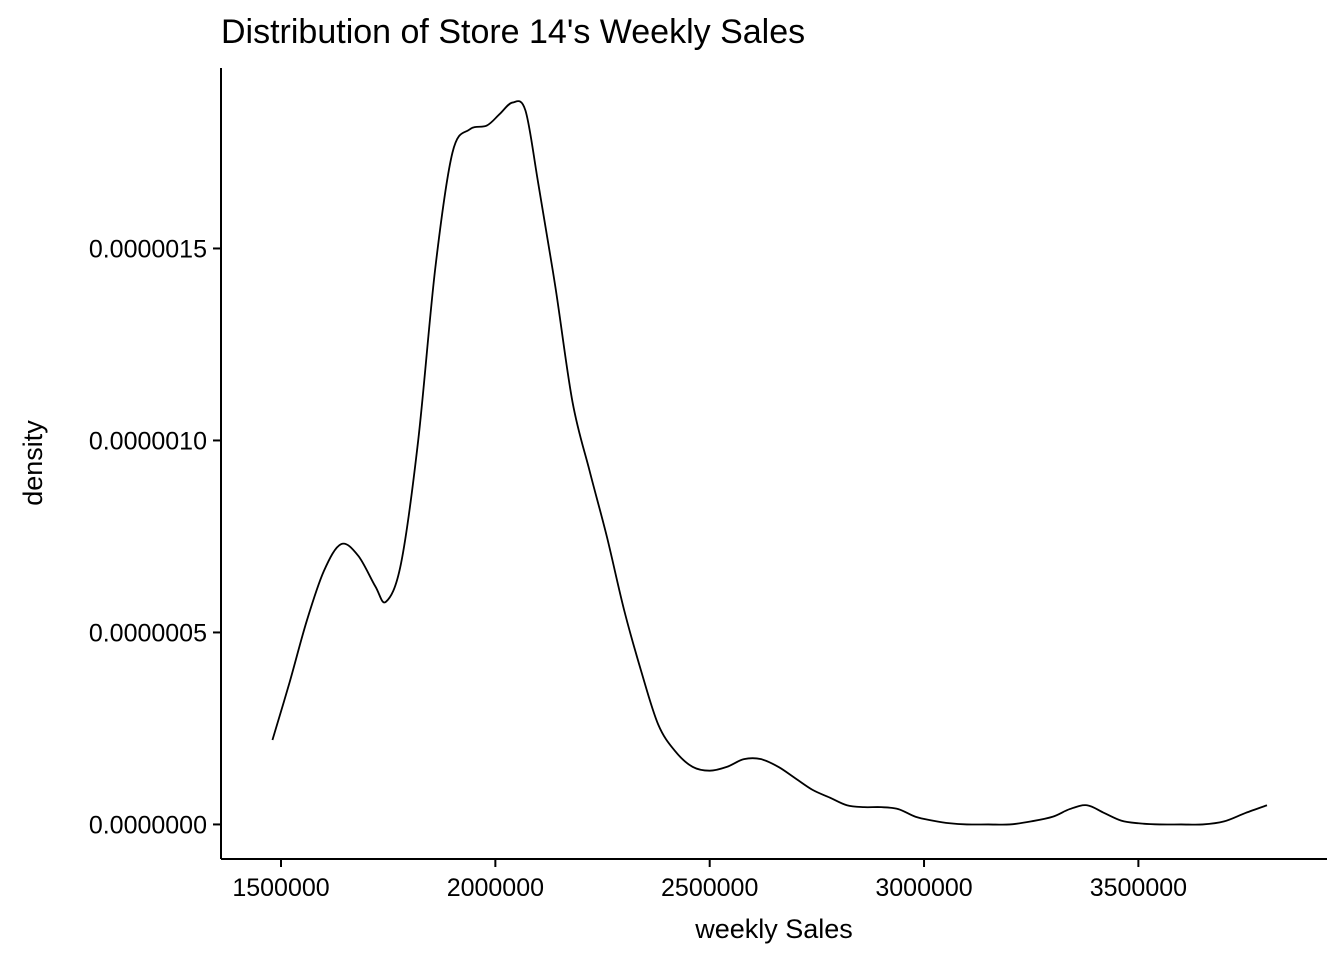 Image resolution: width=1344 pixels, height=960 pixels. What do you see at coordinates (513, 32) in the screenshot?
I see `chart-title: Distribution of Store 14's Weekly Sales` at bounding box center [513, 32].